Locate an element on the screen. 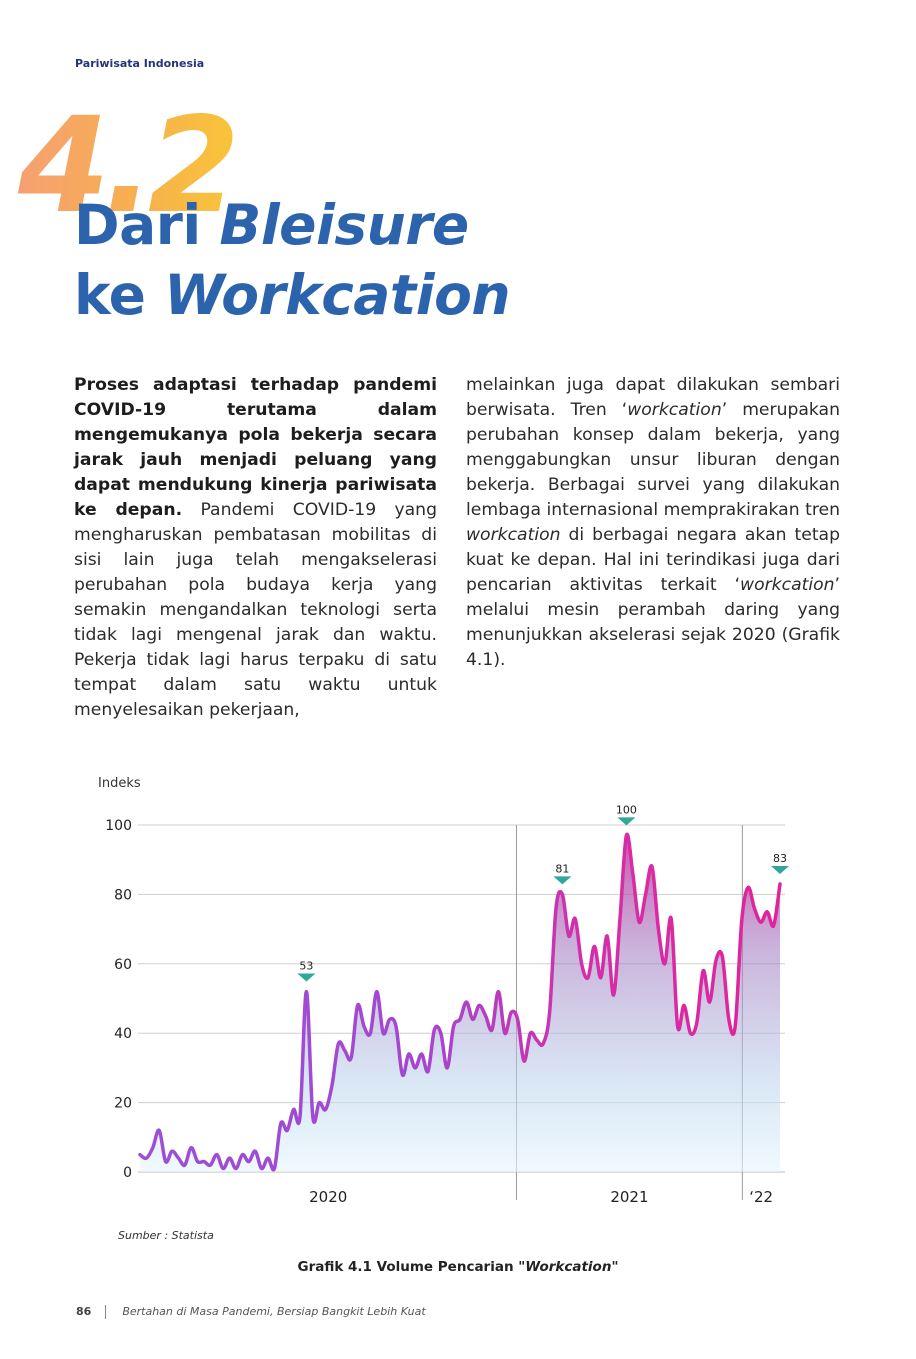 Image resolution: width=916 pixels, height=1359 pixels. y-tick-label: 100 is located at coordinates (118, 826).